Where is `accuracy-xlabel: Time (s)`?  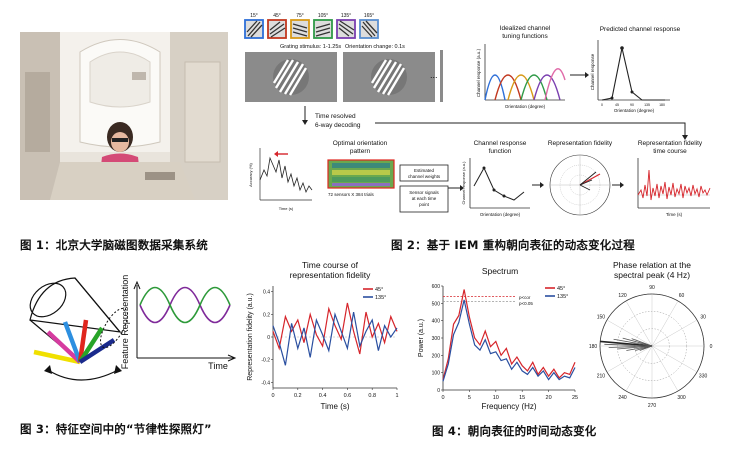
accuracy-xlabel: Time (s) is located at coordinates (286, 208).